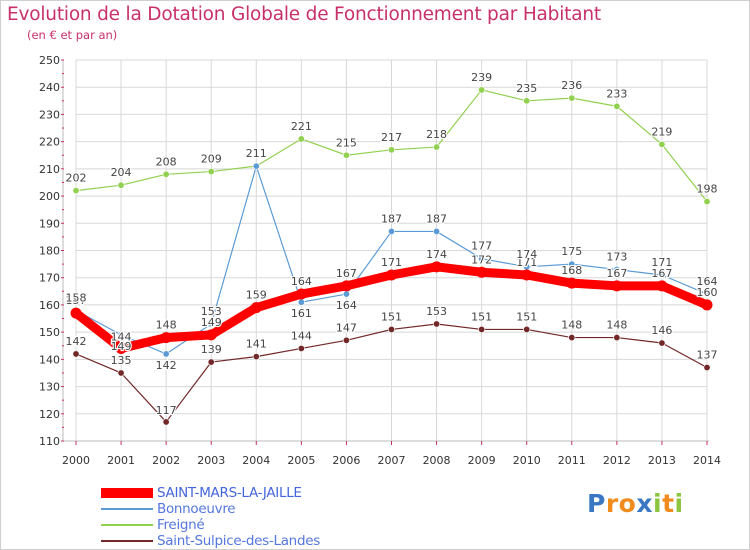  I want to click on legend-item: Bonnoeuvre, so click(210, 509).